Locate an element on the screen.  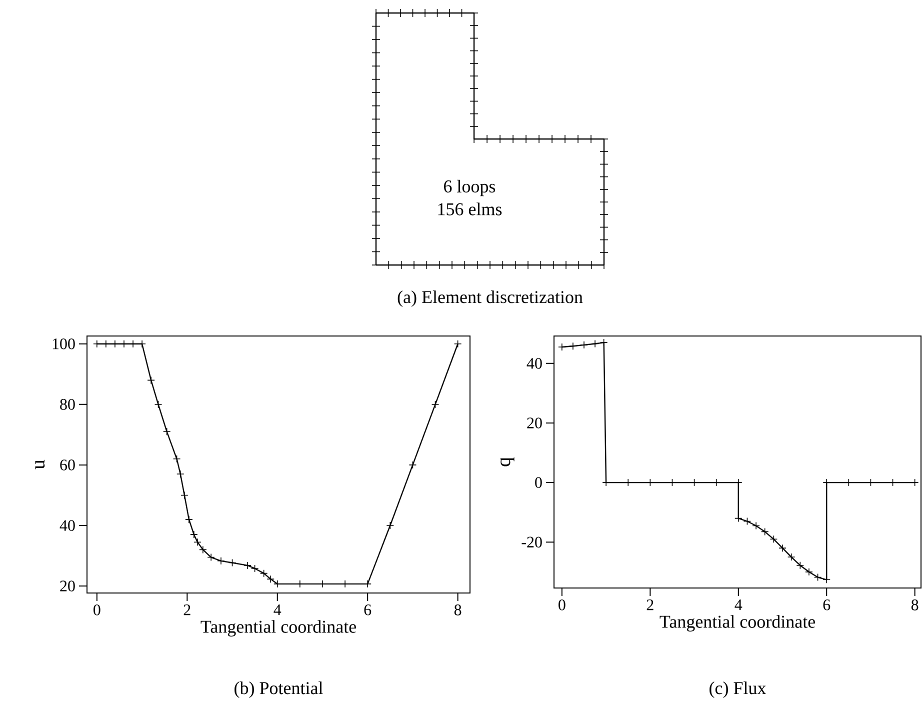
y-tick-label: 0 is located at coordinates (538, 482).